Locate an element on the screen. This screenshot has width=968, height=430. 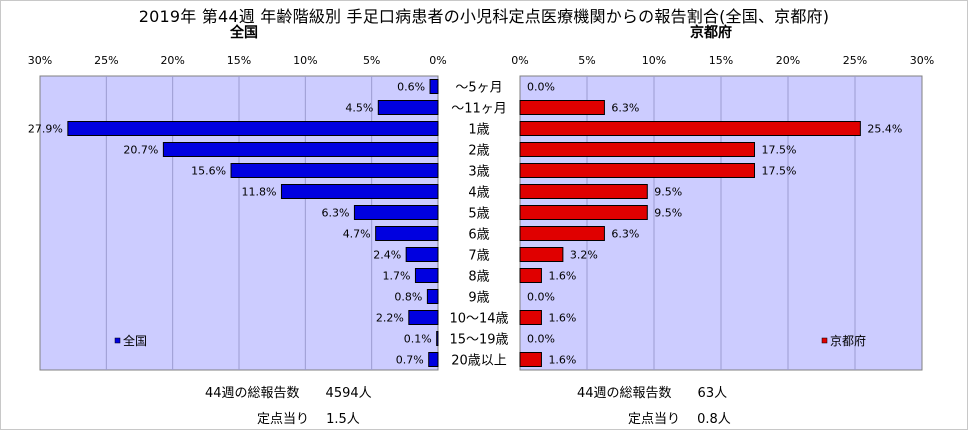
category-label: 2歳 is located at coordinates (478, 151).